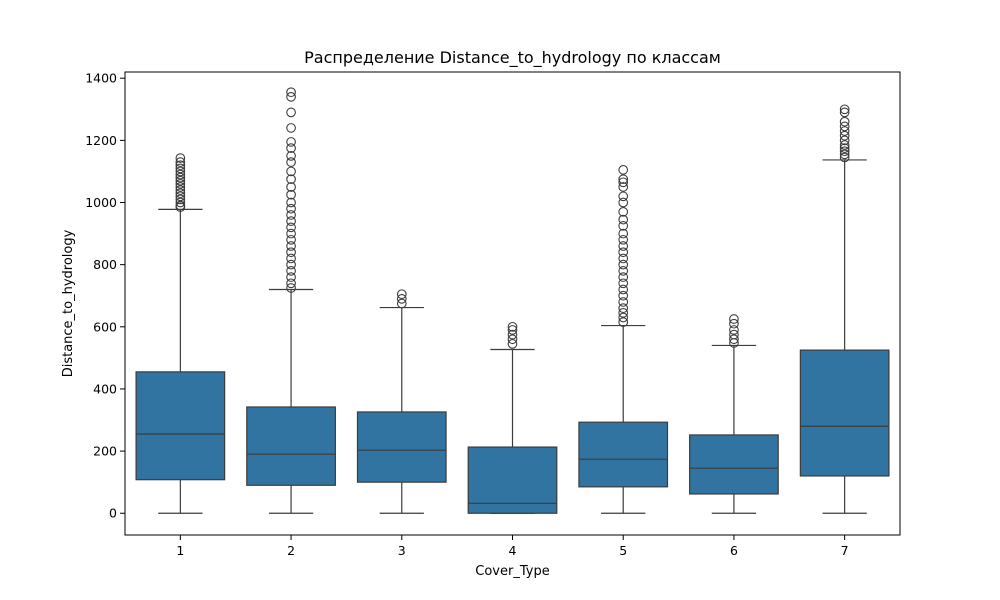 Image resolution: width=1000 pixels, height=600 pixels. Describe the element at coordinates (113, 513) in the screenshot. I see `y-tick-label: 0` at that location.